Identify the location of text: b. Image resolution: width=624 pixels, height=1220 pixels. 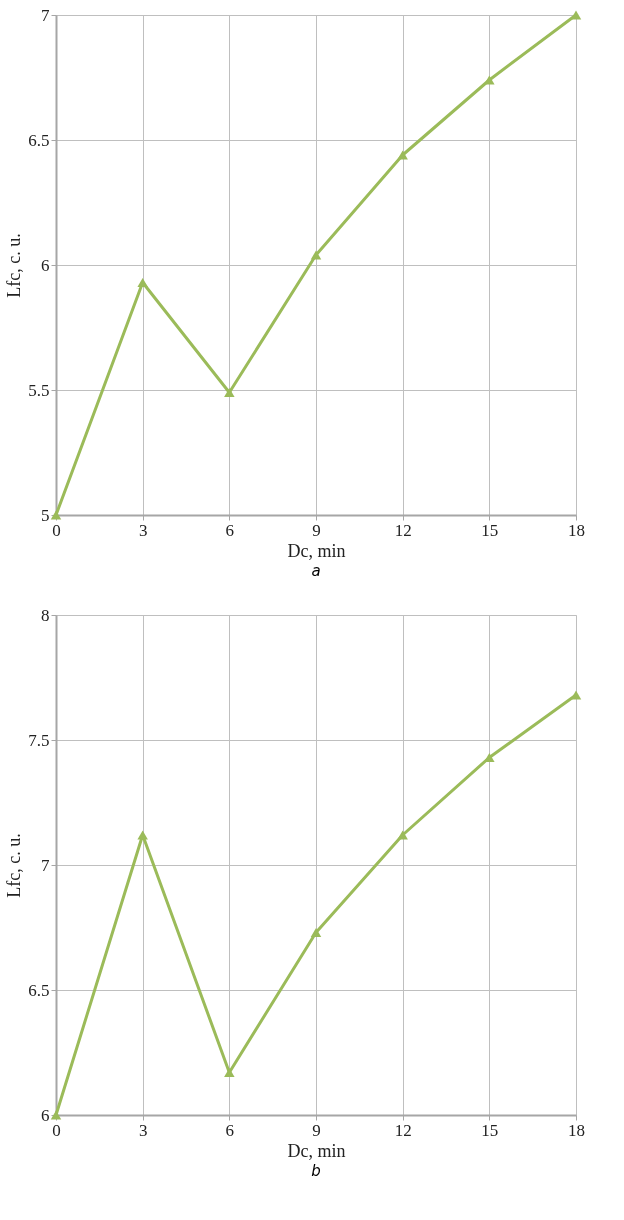
(316, 1171).